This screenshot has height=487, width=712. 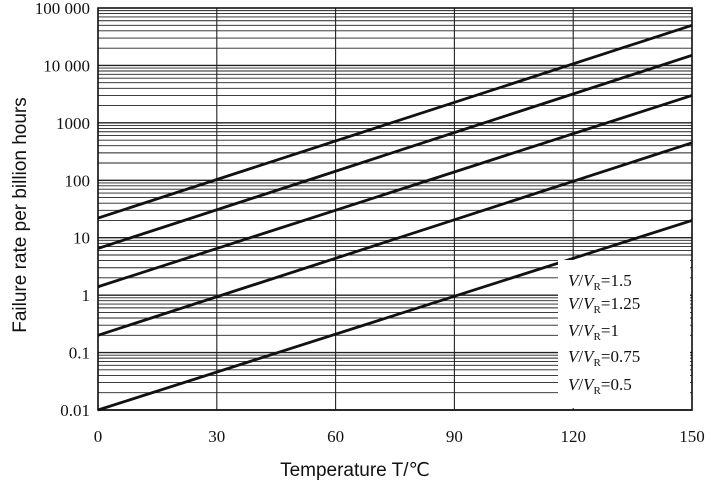 What do you see at coordinates (75, 410) in the screenshot?
I see `y-tick-label: 0.01` at bounding box center [75, 410].